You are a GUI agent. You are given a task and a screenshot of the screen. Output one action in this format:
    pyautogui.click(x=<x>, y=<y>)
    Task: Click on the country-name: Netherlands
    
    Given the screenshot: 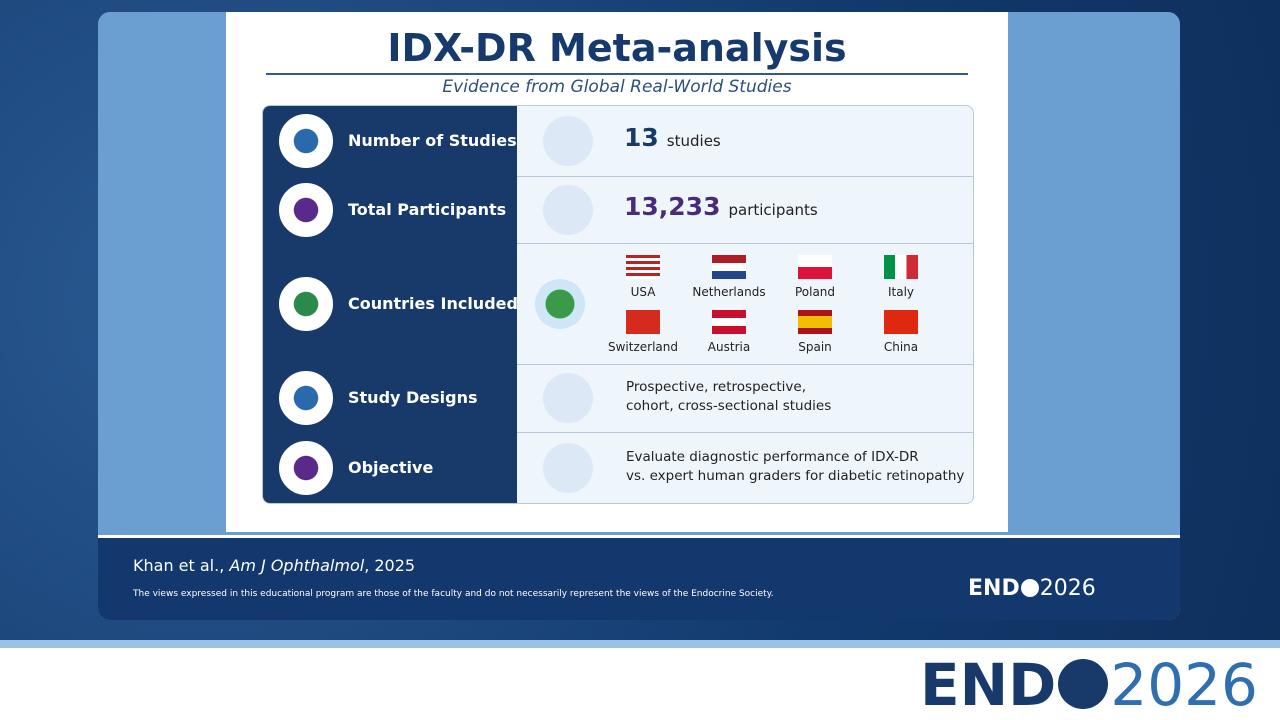 What is the action you would take?
    pyautogui.click(x=729, y=292)
    